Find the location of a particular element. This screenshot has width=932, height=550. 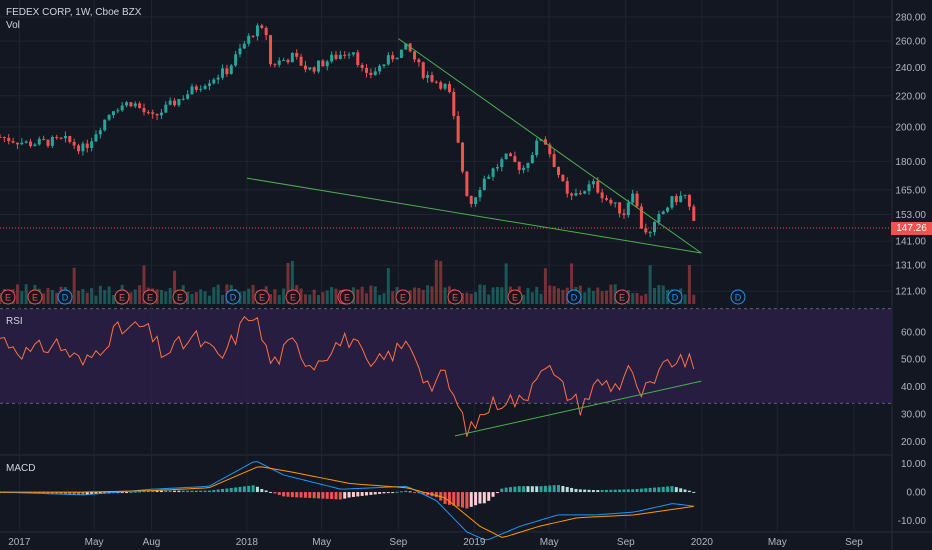

time-tick-label: 2017 is located at coordinates (19, 542).